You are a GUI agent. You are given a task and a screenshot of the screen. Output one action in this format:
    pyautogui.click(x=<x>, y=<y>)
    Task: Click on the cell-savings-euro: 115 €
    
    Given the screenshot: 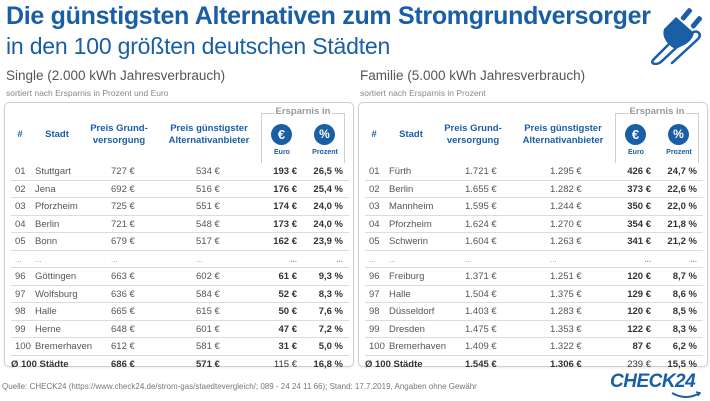 What is the action you would take?
    pyautogui.click(x=285, y=364)
    